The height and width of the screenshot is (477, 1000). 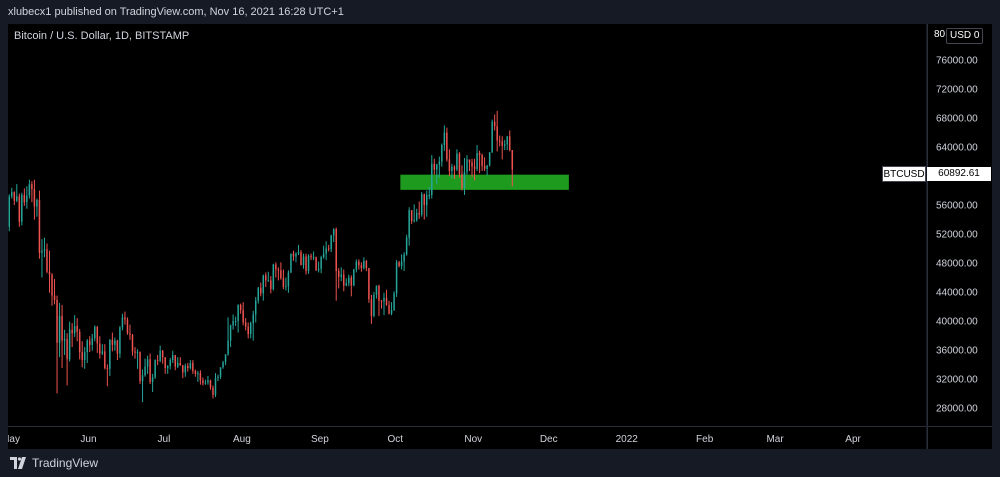 What do you see at coordinates (957, 321) in the screenshot?
I see `y-tick-label: 40000.00` at bounding box center [957, 321].